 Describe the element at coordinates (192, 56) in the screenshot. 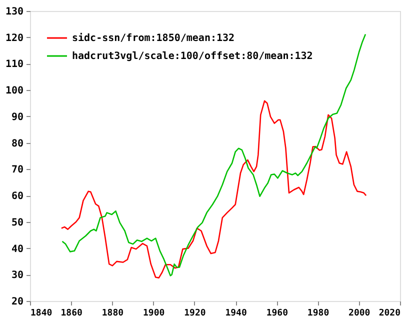

I see `legend-label: hadcrut3vgl/scale:100/offset:80/mean:132` at that location.